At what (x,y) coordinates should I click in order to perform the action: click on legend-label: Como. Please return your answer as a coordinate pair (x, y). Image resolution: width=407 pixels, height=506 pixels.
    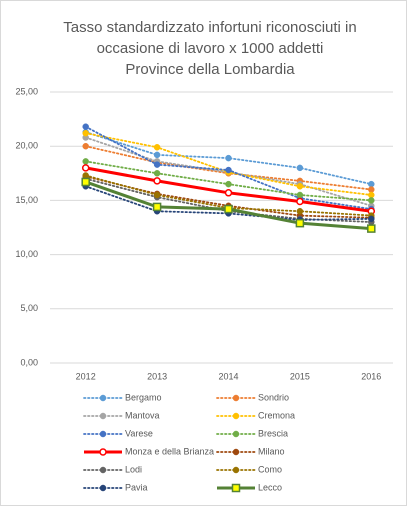
    Looking at the image, I should click on (270, 469).